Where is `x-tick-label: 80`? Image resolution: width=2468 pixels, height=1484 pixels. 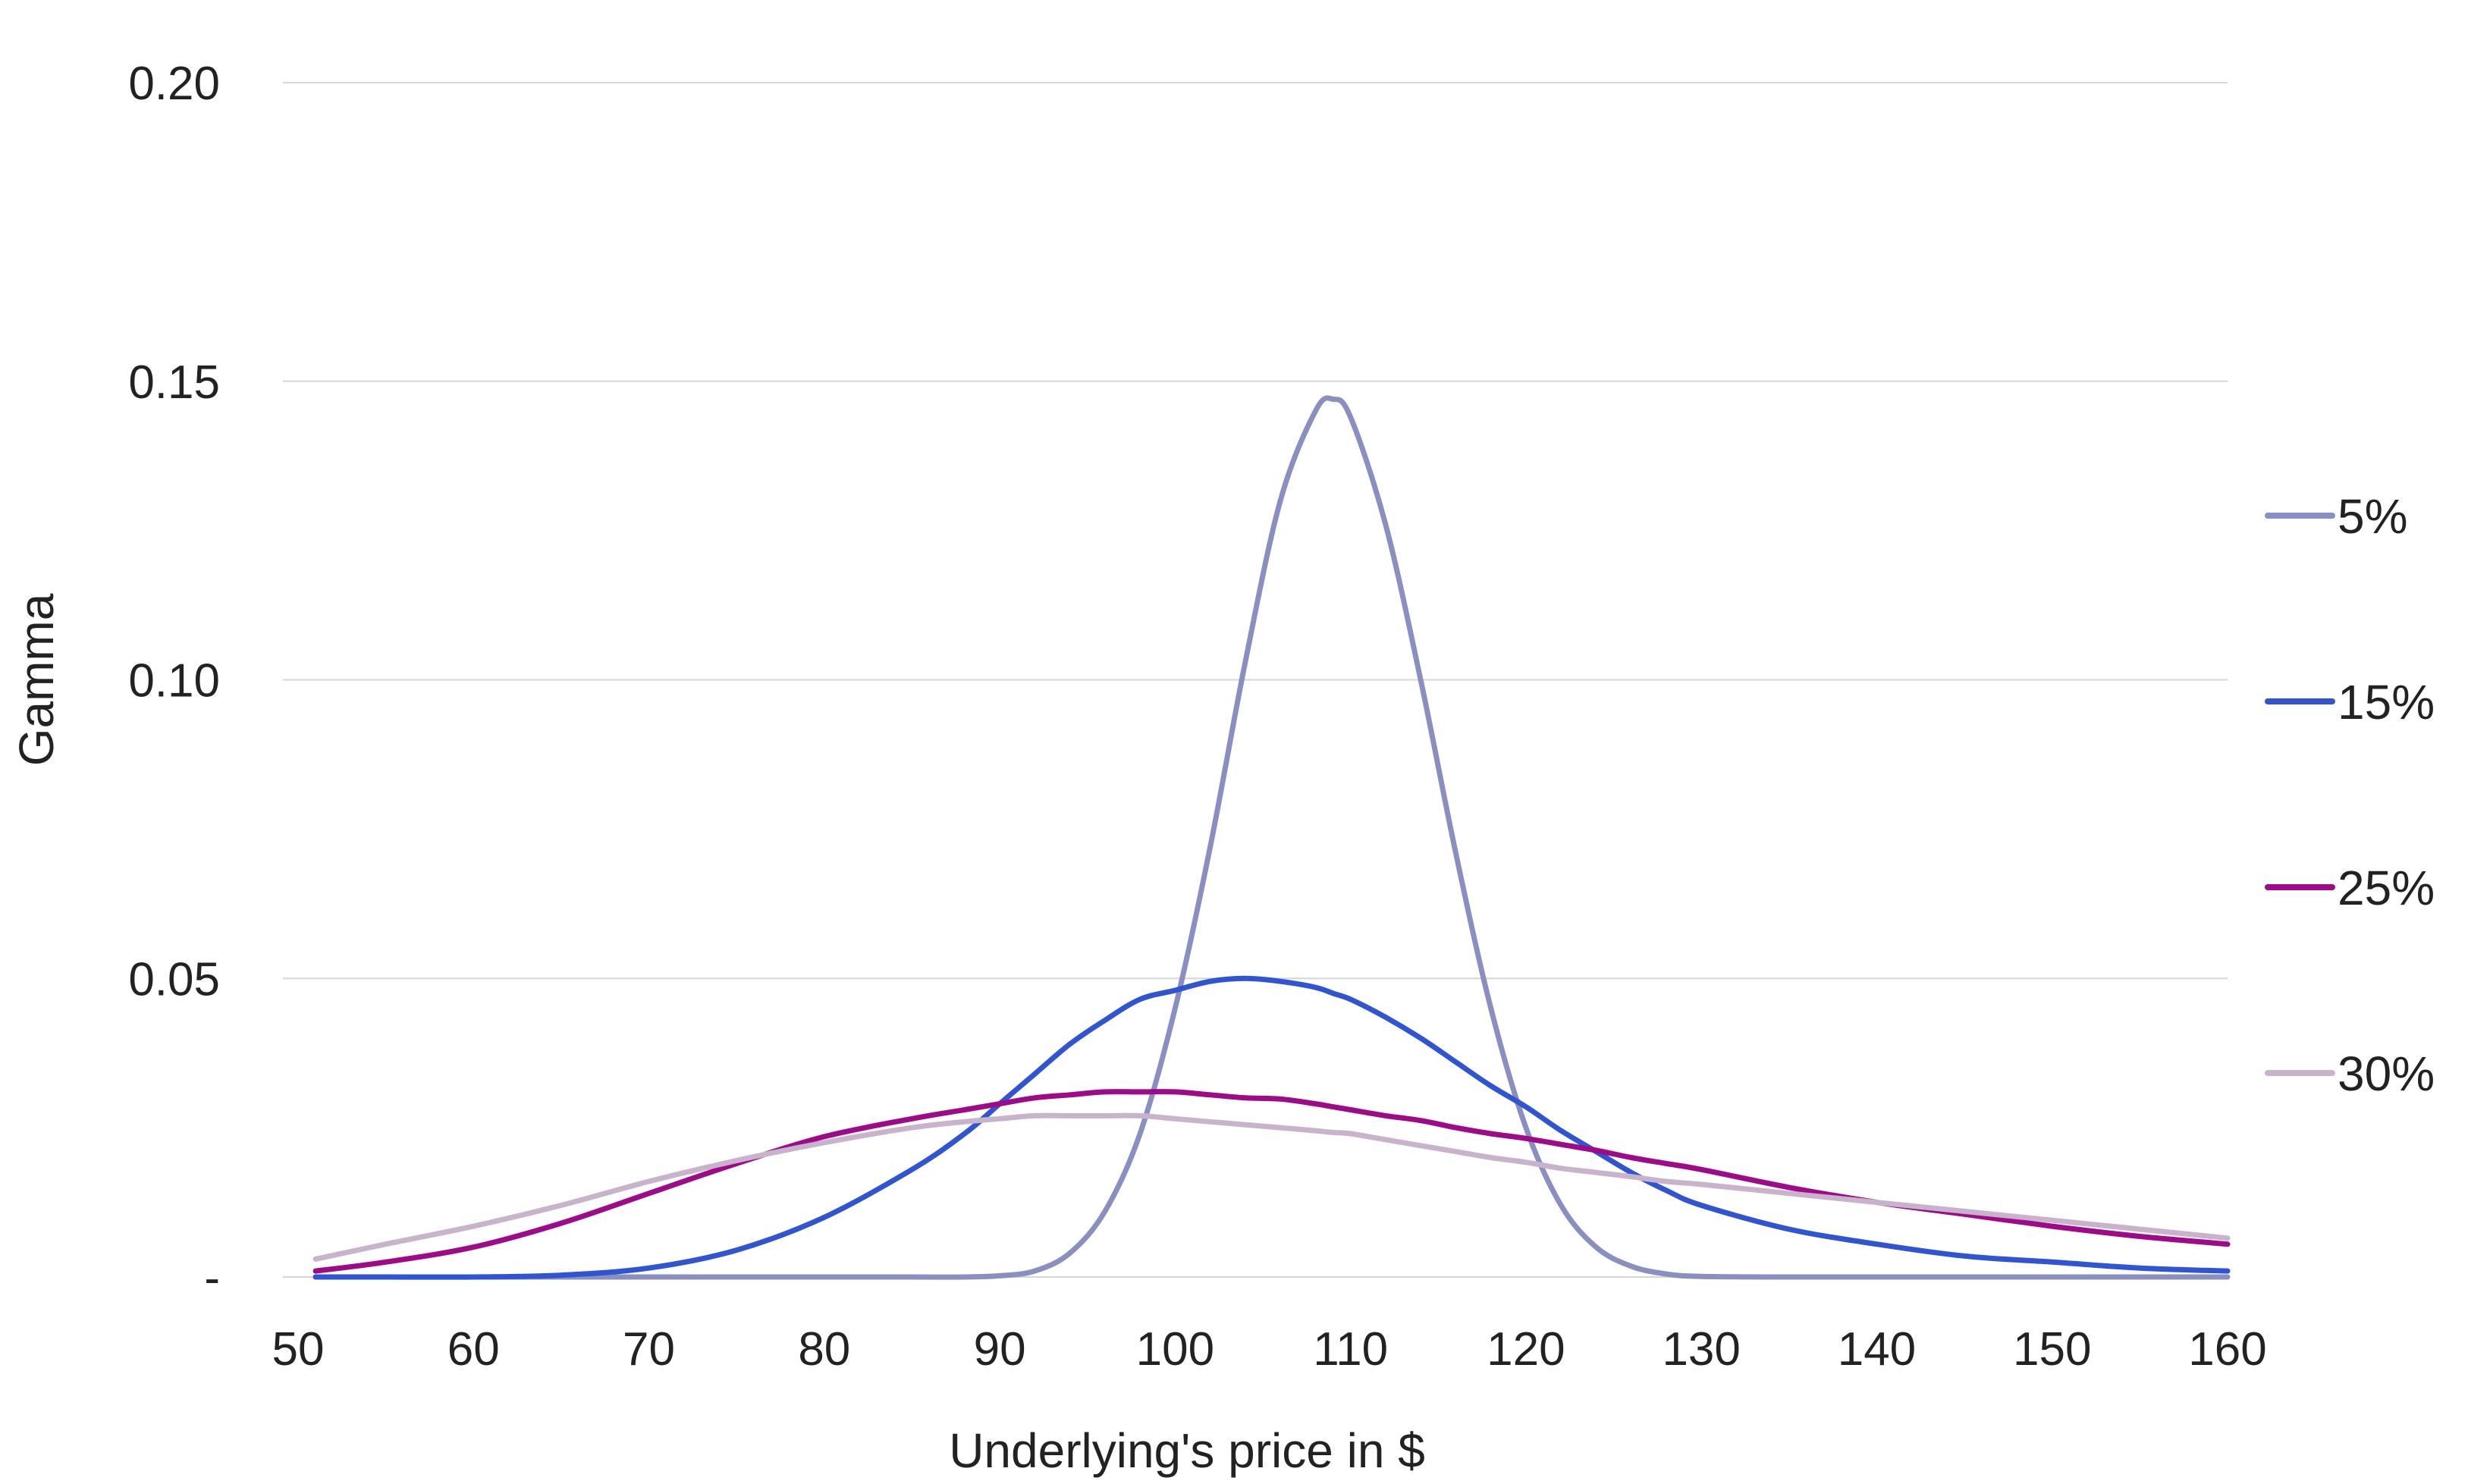
x-tick-label: 80 is located at coordinates (824, 1350).